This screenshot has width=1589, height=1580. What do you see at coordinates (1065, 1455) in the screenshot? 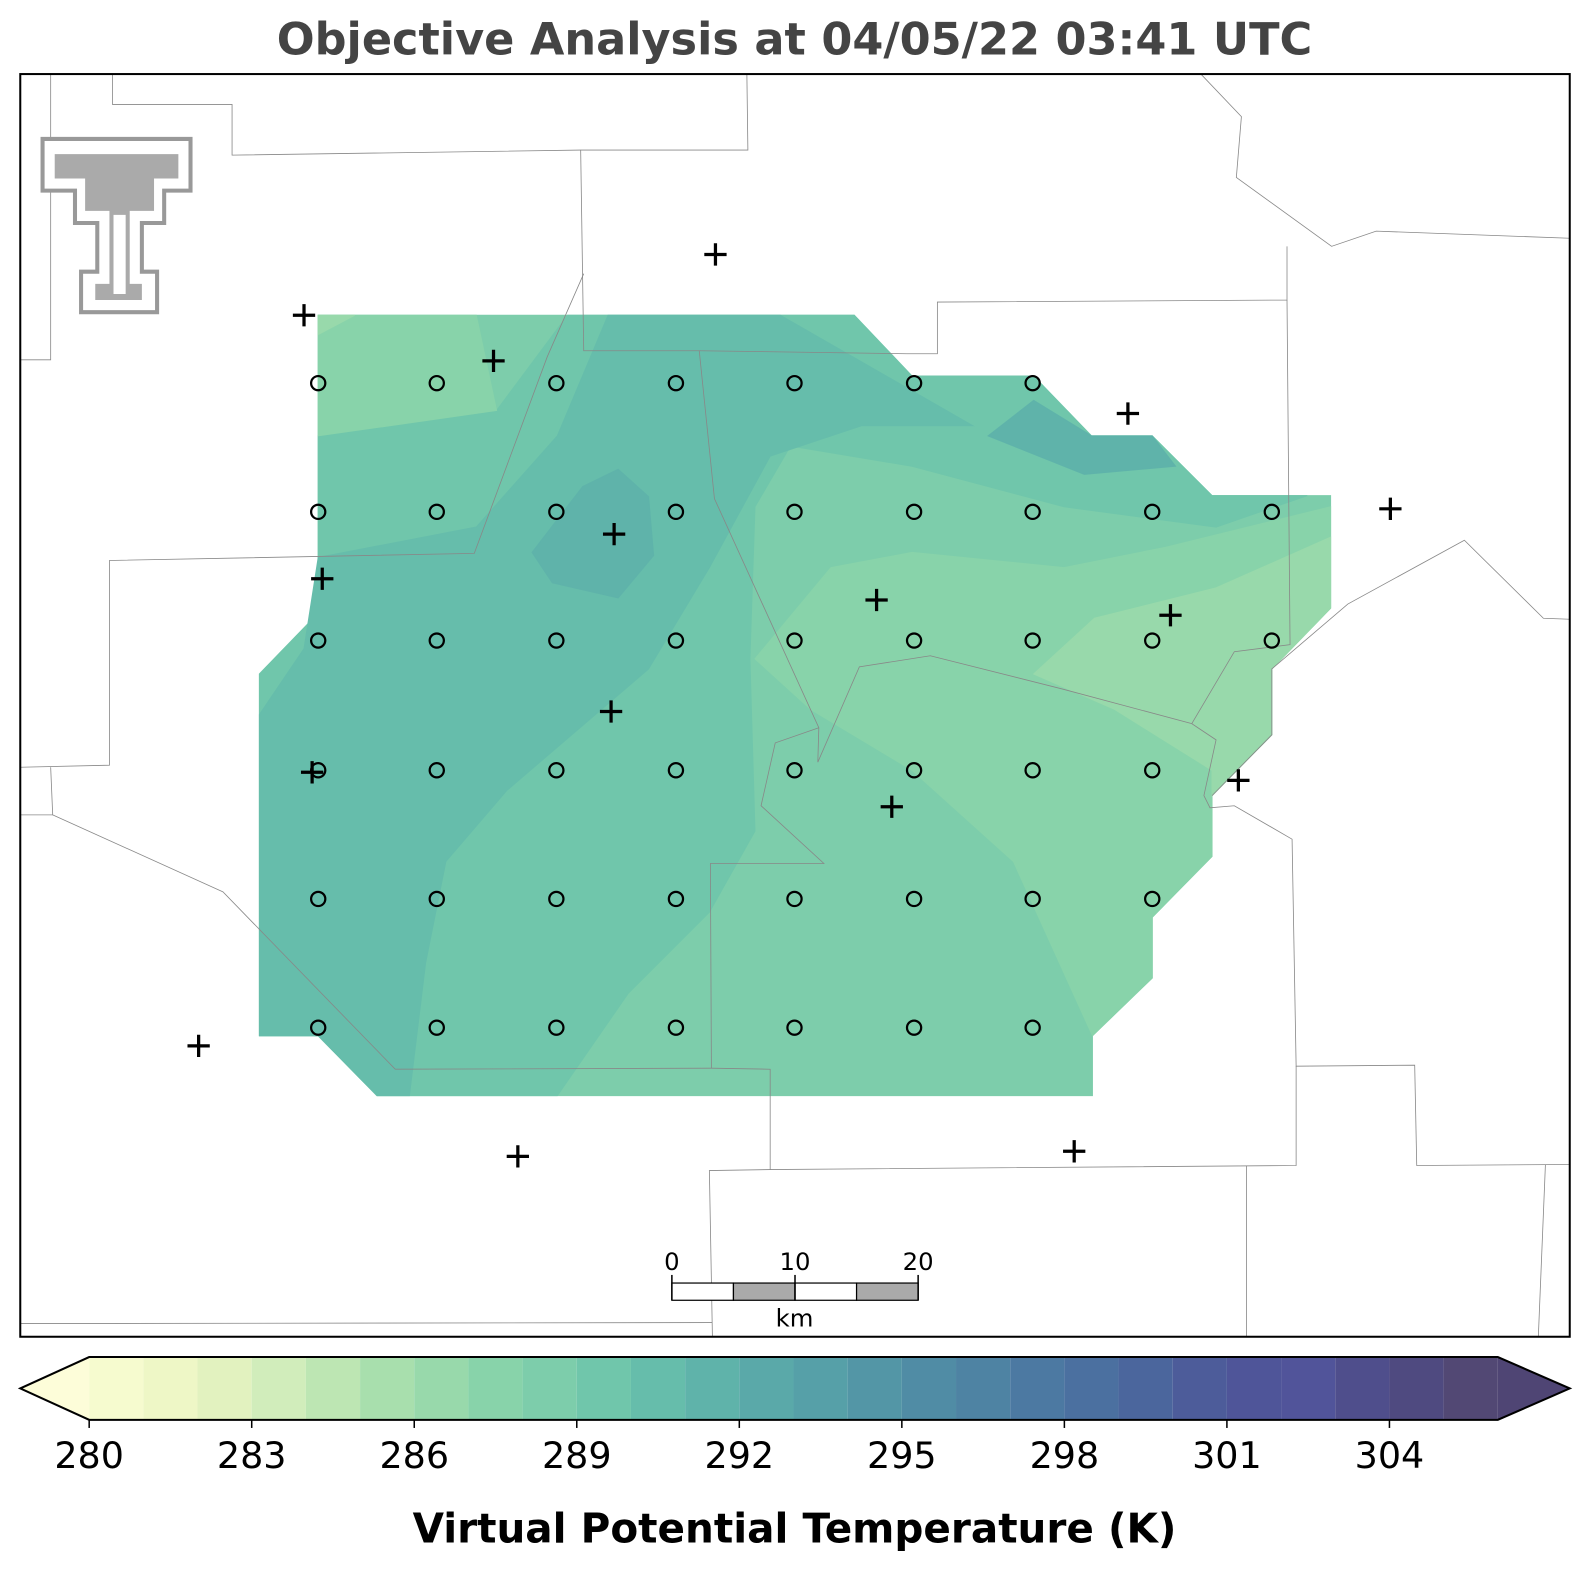
I see `colorbar-tick-label: 298` at bounding box center [1065, 1455].